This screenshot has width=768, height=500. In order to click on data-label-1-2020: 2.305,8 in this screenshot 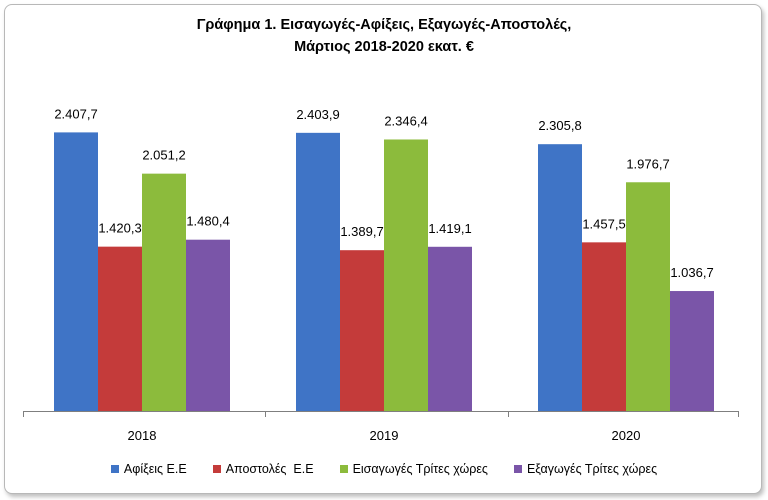, I will do `click(559, 125)`.